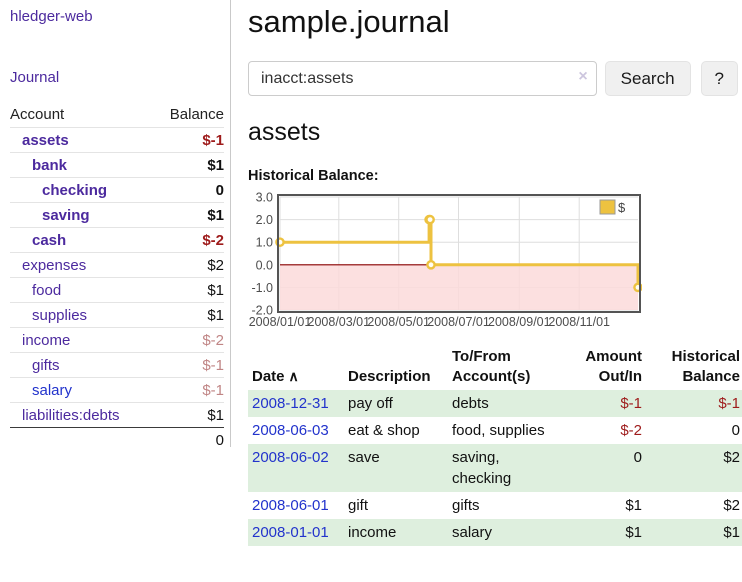 Image resolution: width=742 pixels, height=582 pixels. Describe the element at coordinates (364, 457) in the screenshot. I see `transaction-description: save` at that location.